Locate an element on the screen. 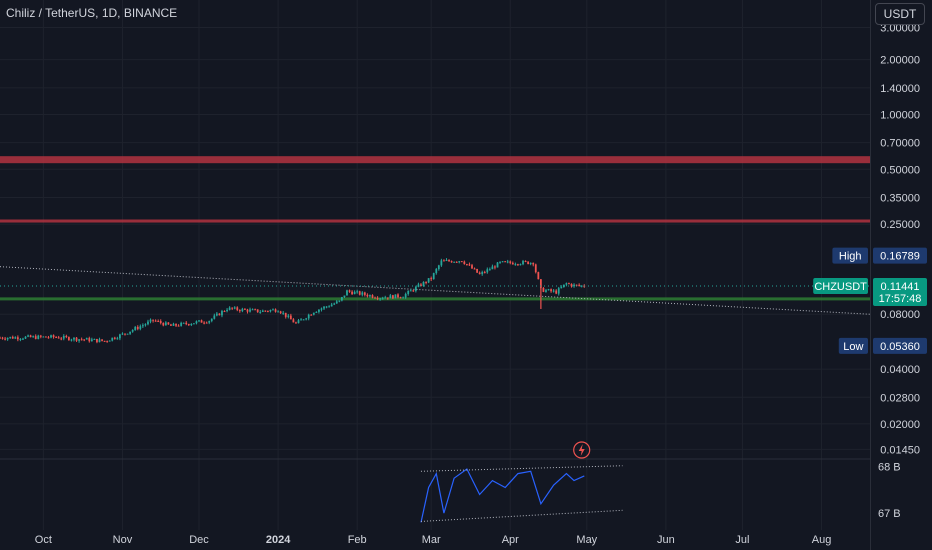 The width and height of the screenshot is (932, 550). price-tick-label: 0.70000 is located at coordinates (900, 144).